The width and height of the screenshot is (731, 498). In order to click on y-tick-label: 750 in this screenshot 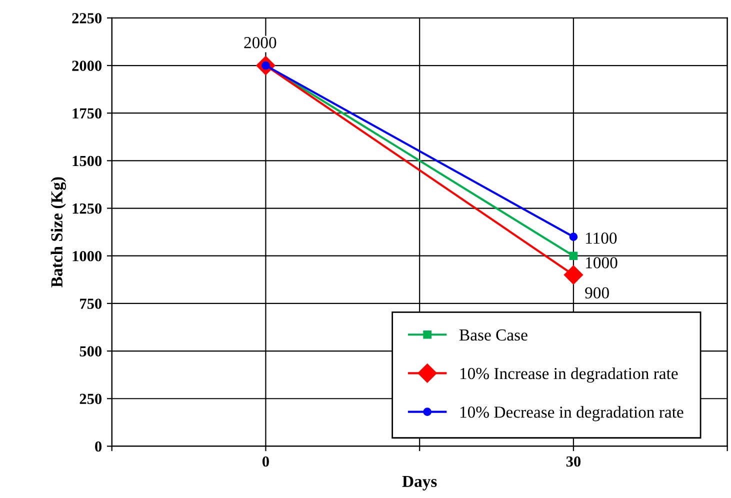, I will do `click(91, 303)`.